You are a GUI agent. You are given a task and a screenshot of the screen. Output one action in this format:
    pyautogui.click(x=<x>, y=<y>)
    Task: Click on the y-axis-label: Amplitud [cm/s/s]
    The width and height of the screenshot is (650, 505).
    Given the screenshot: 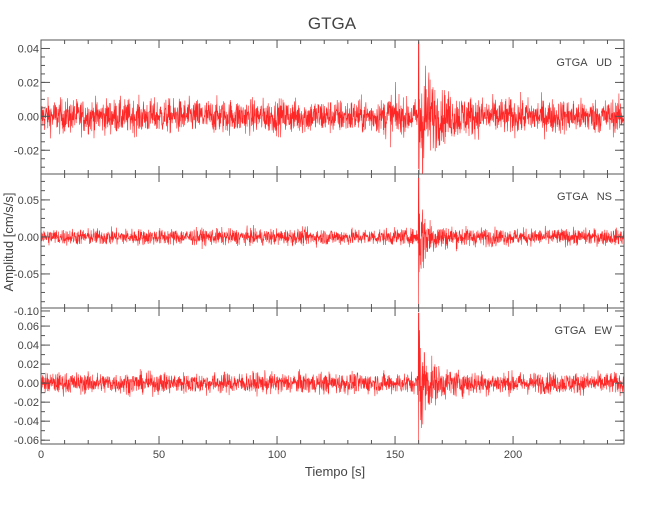 What is the action you would take?
    pyautogui.click(x=8, y=242)
    